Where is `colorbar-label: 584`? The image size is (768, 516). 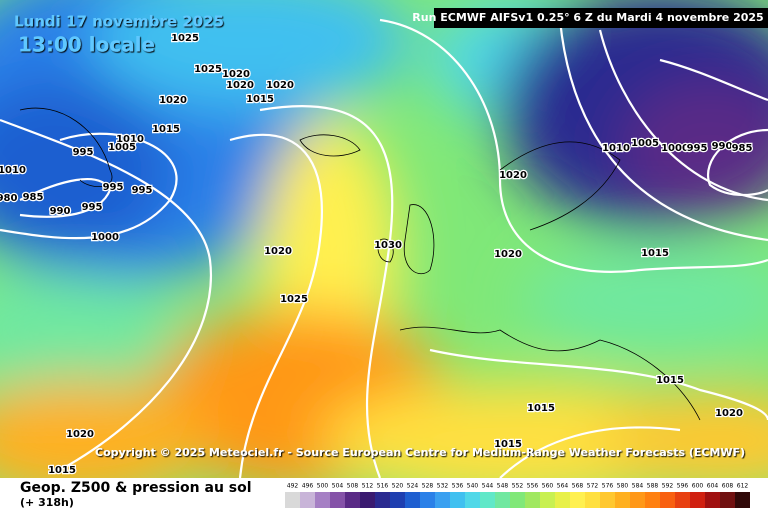 colorbar-label: 584 is located at coordinates (638, 486).